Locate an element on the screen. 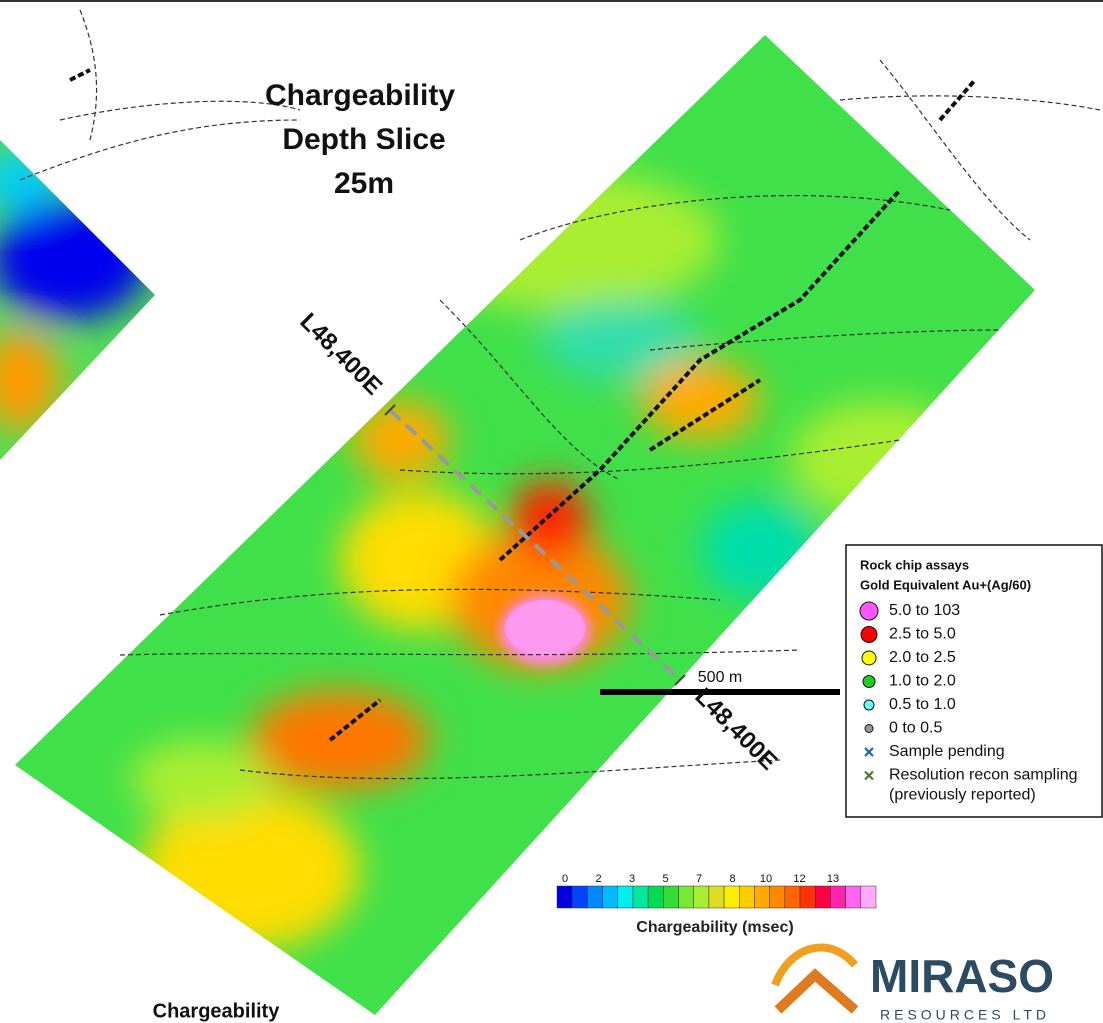  colorbar-title: Chargeability (msec) is located at coordinates (714, 927).